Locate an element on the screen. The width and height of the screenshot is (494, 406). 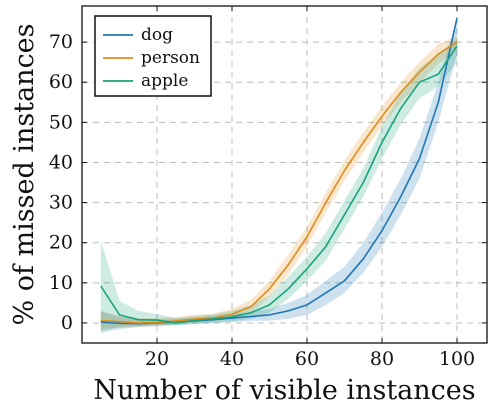
x-tick-label: 100 is located at coordinates (457, 359).